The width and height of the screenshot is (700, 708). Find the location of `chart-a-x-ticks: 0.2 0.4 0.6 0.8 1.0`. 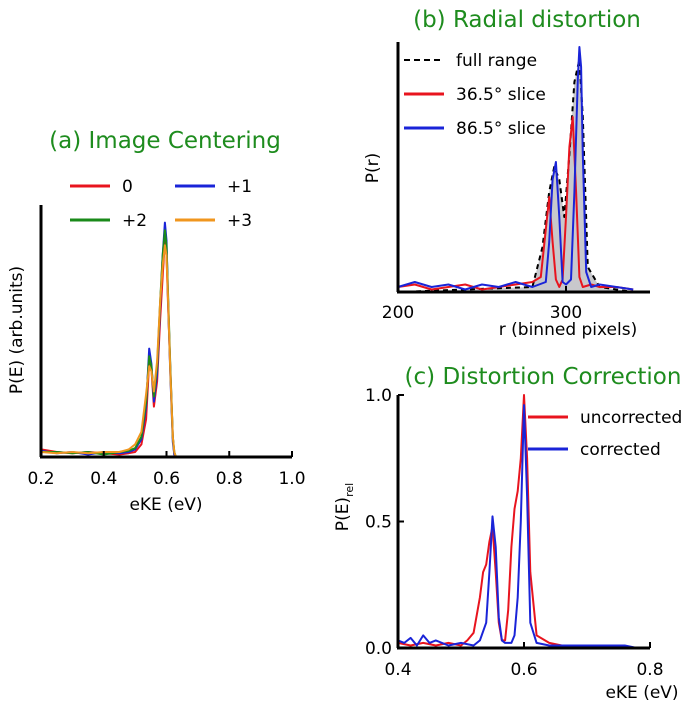

chart-a-x-ticks: 0.2 0.4 0.6 0.8 1.0 is located at coordinates (166, 470).